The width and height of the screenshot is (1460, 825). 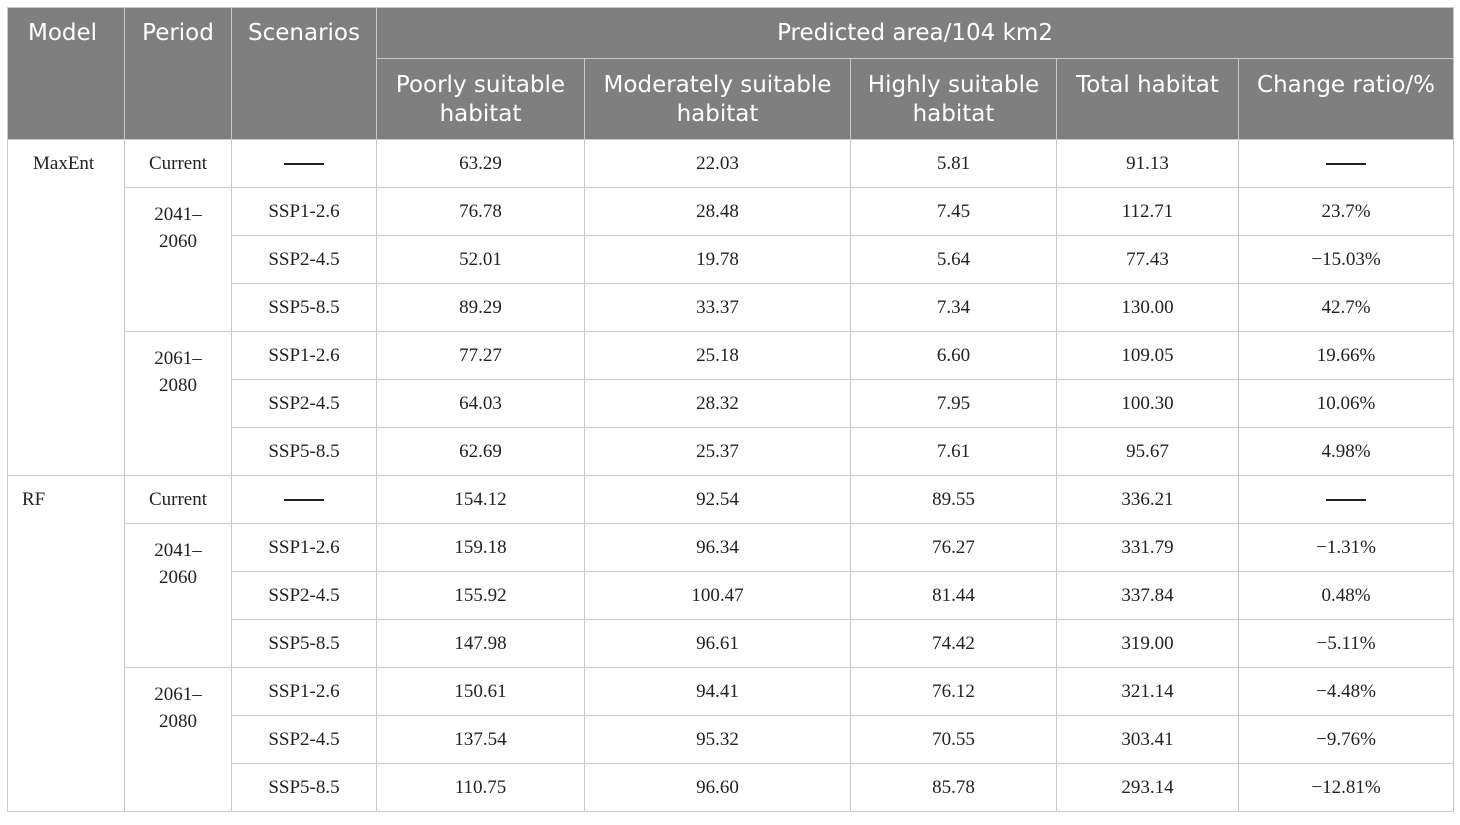 What do you see at coordinates (1147, 211) in the screenshot?
I see `total-cell: 112.71` at bounding box center [1147, 211].